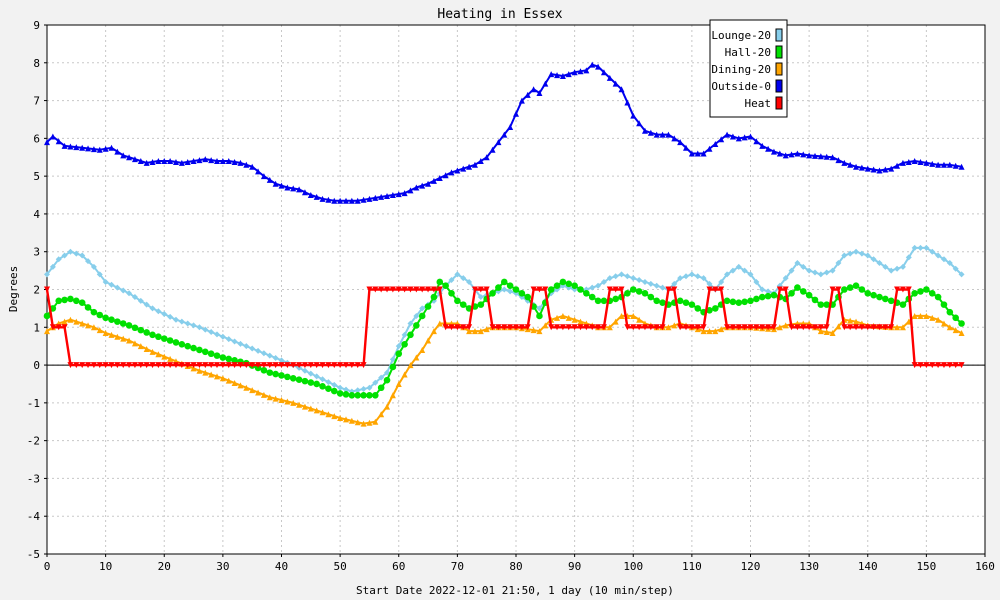 Image resolution: width=1000 pixels, height=600 pixels. I want to click on x-tick-label: 110, so click(692, 566).